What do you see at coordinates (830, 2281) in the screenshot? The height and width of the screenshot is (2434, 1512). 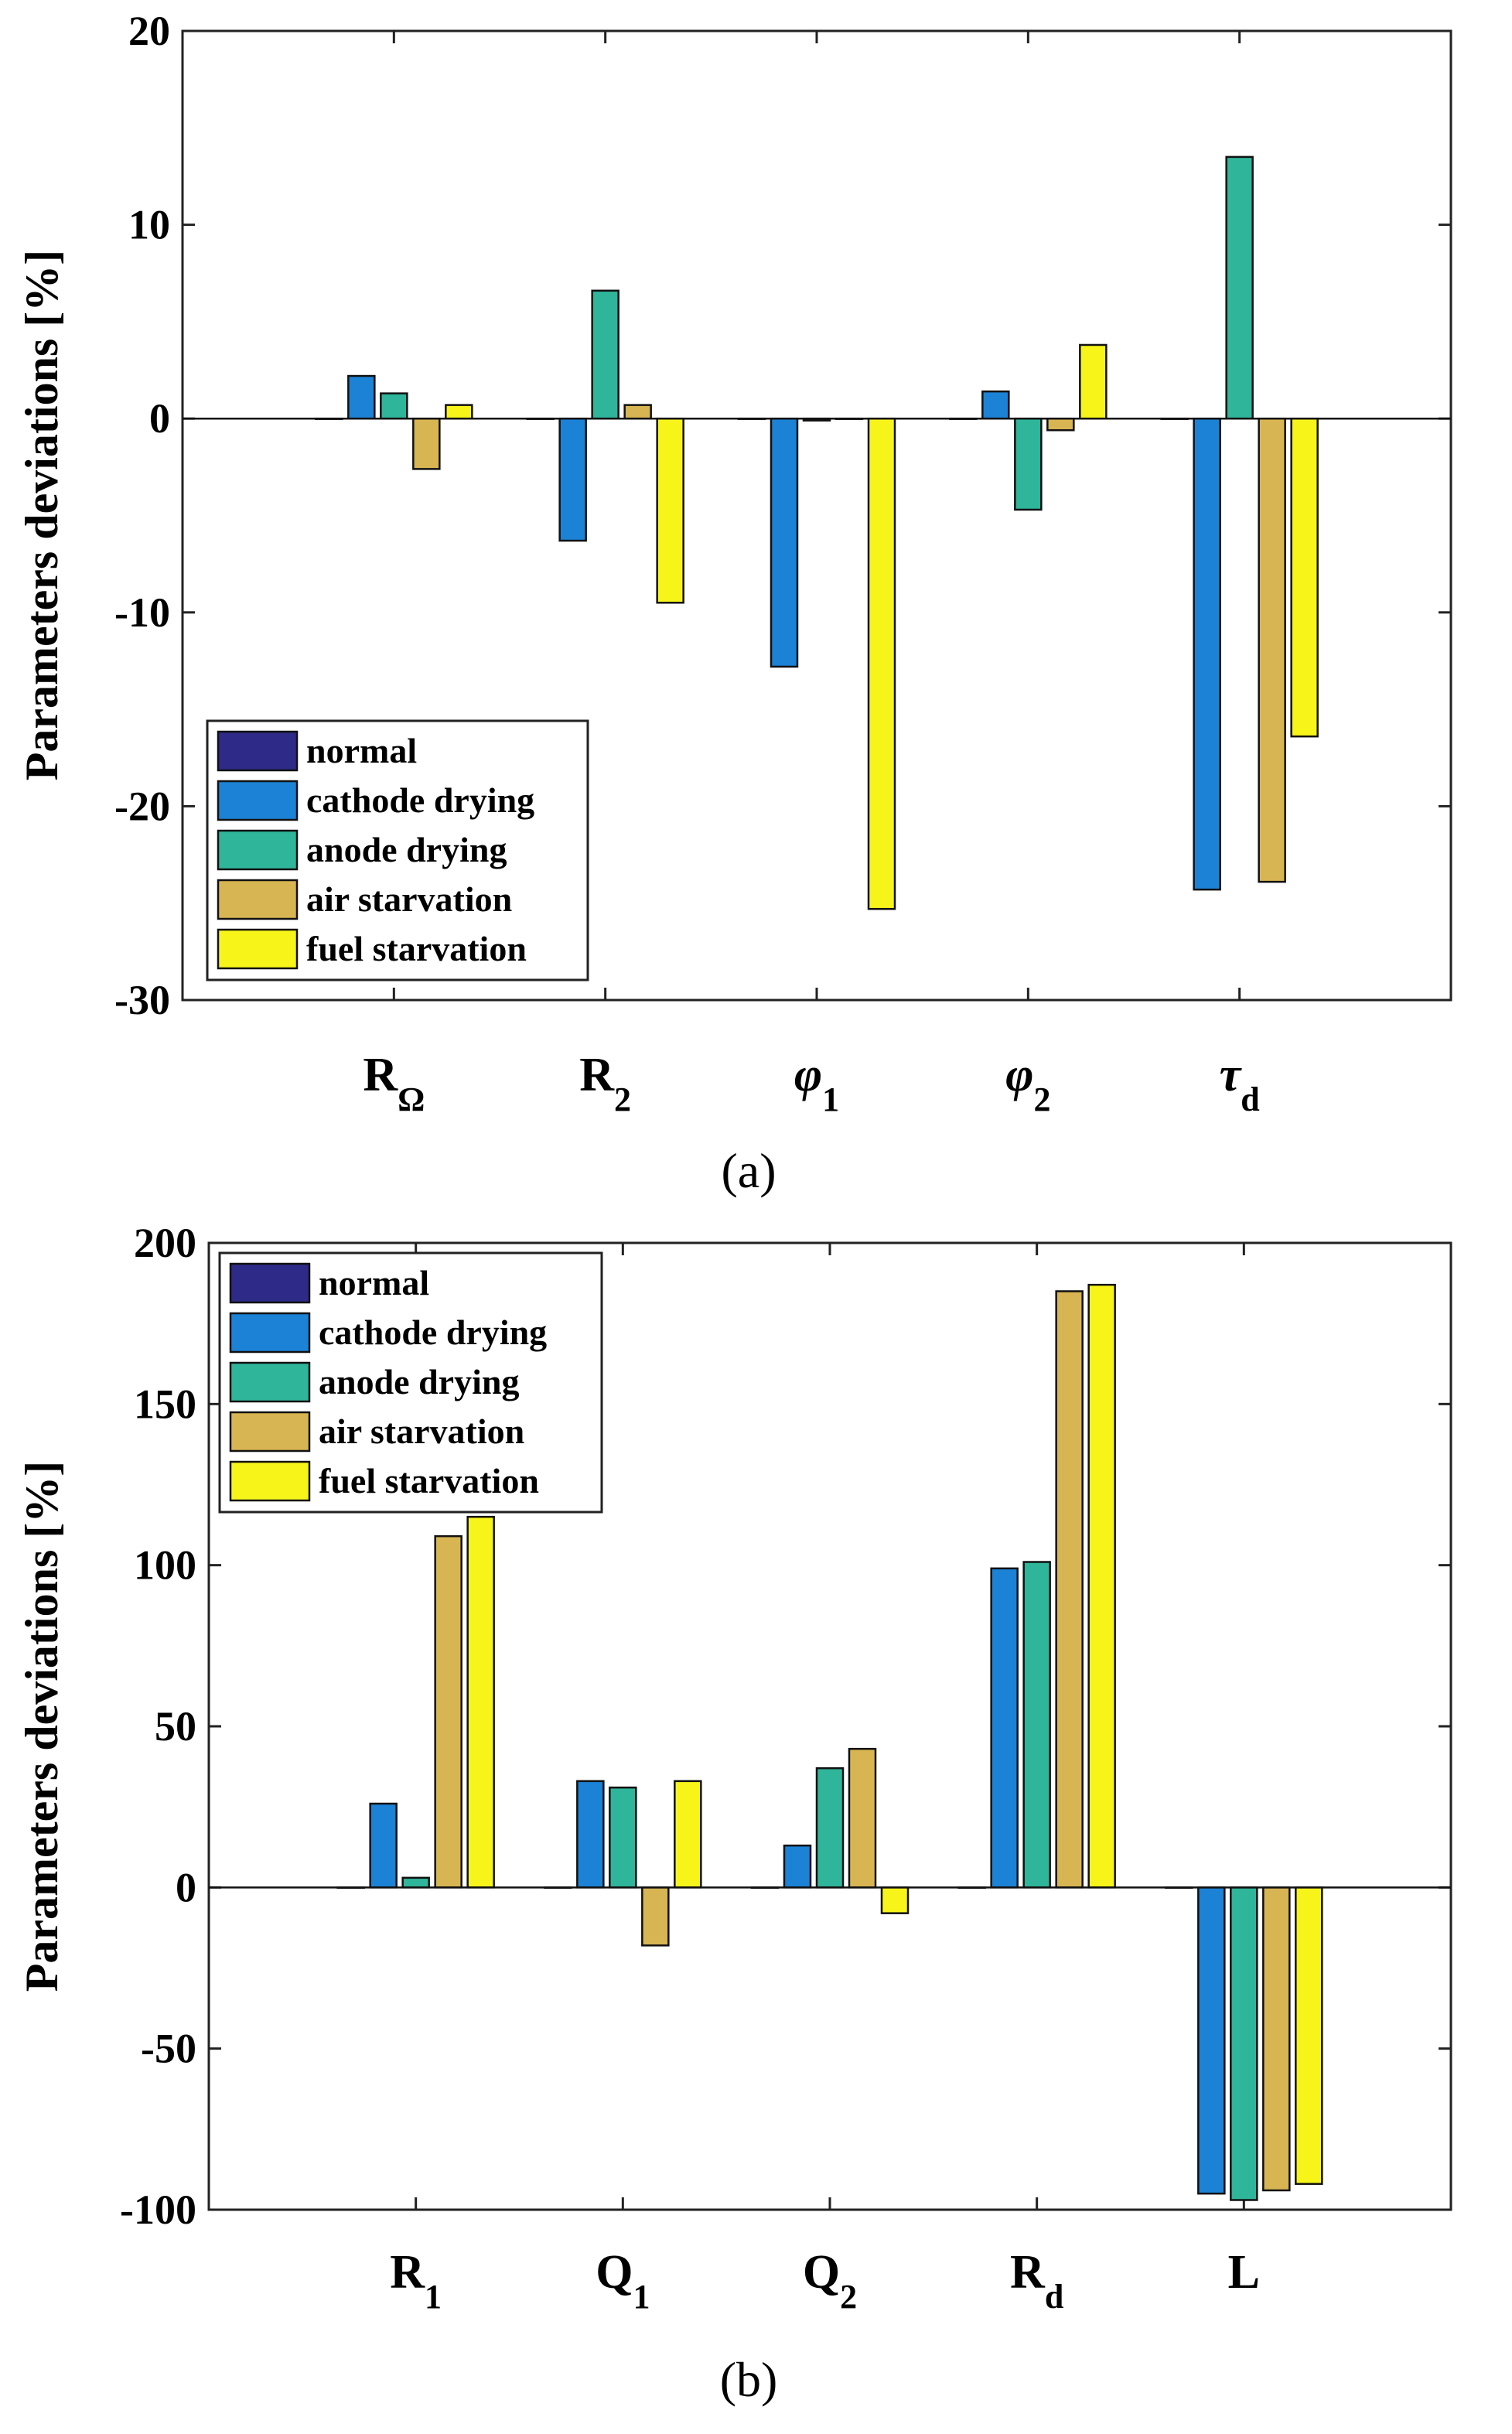 I see `x-category-label: Q2` at bounding box center [830, 2281].